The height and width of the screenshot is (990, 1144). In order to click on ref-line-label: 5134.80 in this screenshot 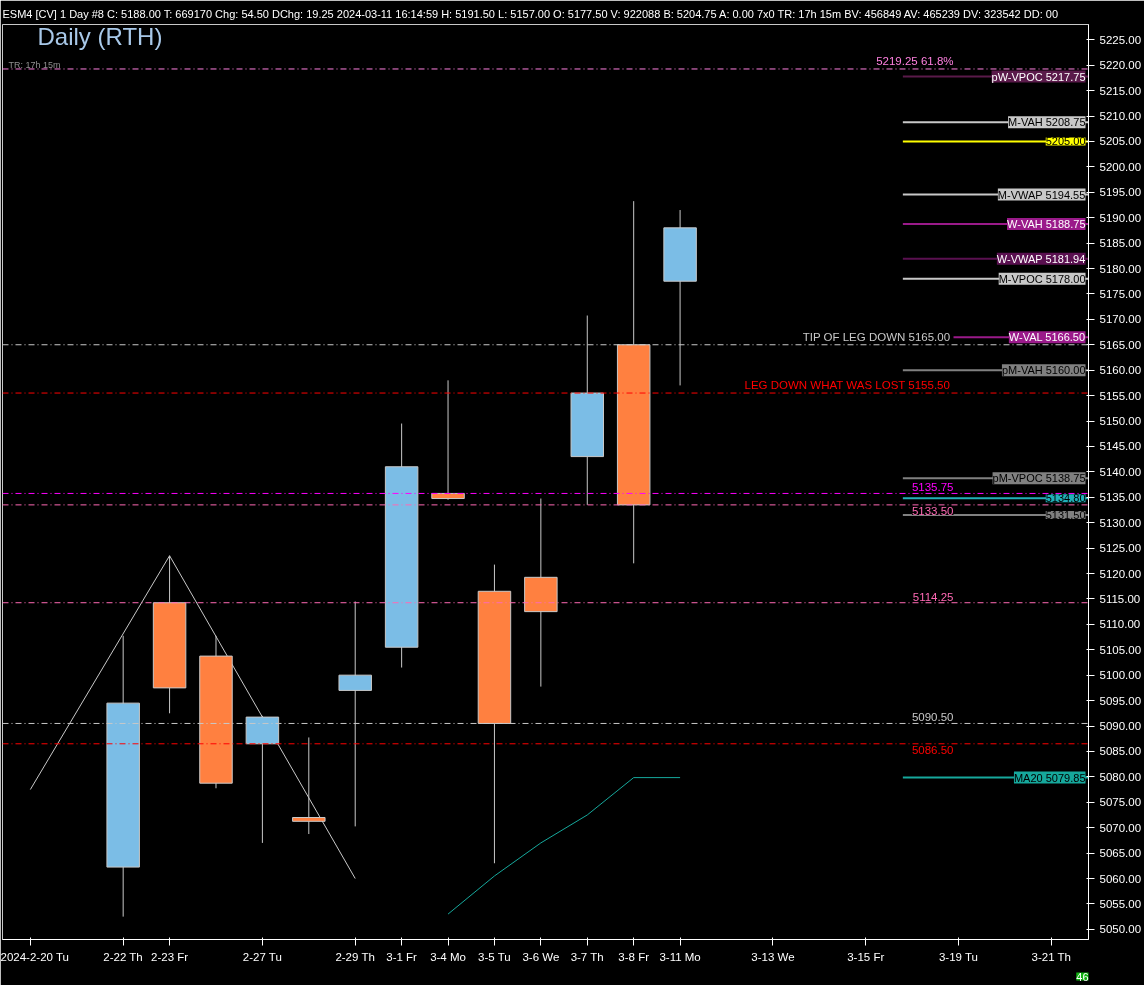, I will do `click(1065, 498)`.